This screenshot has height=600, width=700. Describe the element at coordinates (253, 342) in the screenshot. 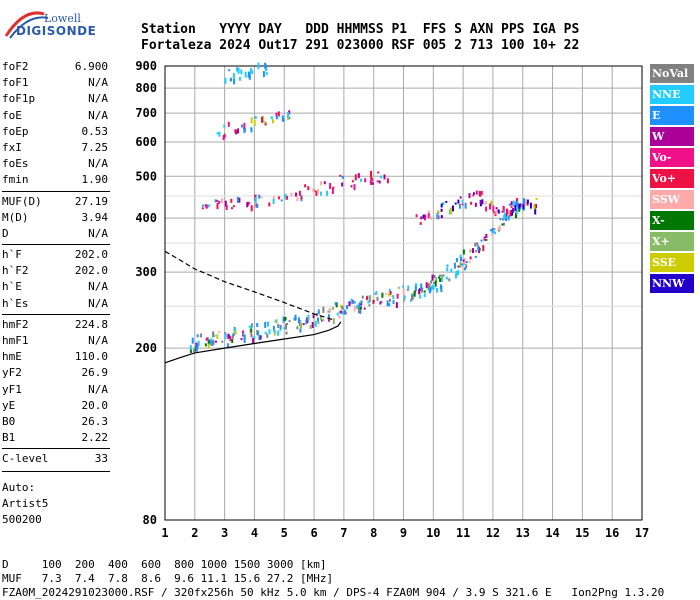

I see `profile-solid-line` at that location.